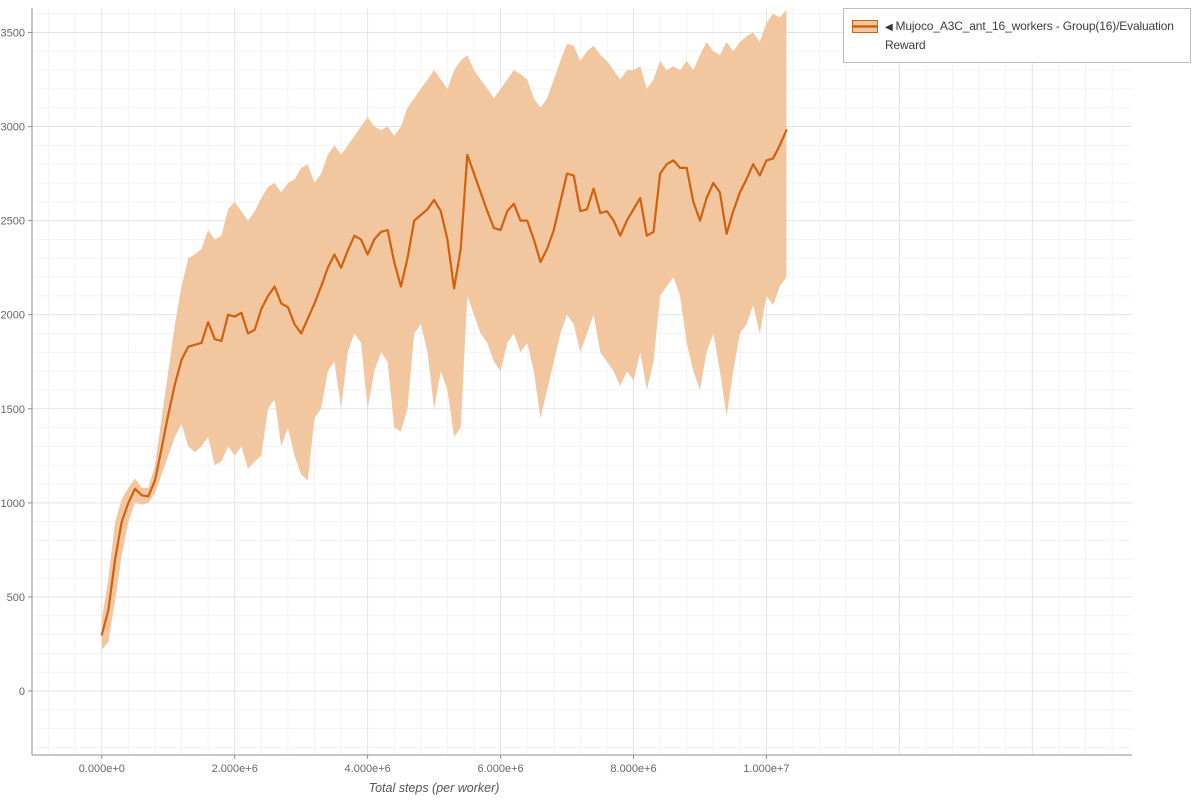 The height and width of the screenshot is (800, 1200). Describe the element at coordinates (13, 504) in the screenshot. I see `svg-text: 1000` at that location.